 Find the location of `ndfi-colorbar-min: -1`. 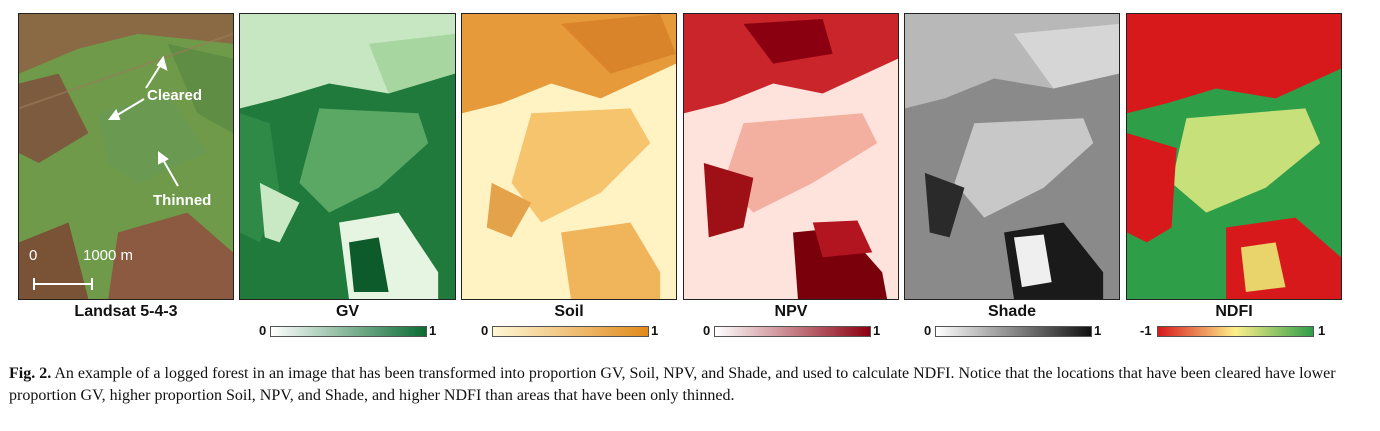

ndfi-colorbar-min: -1 is located at coordinates (1146, 330).